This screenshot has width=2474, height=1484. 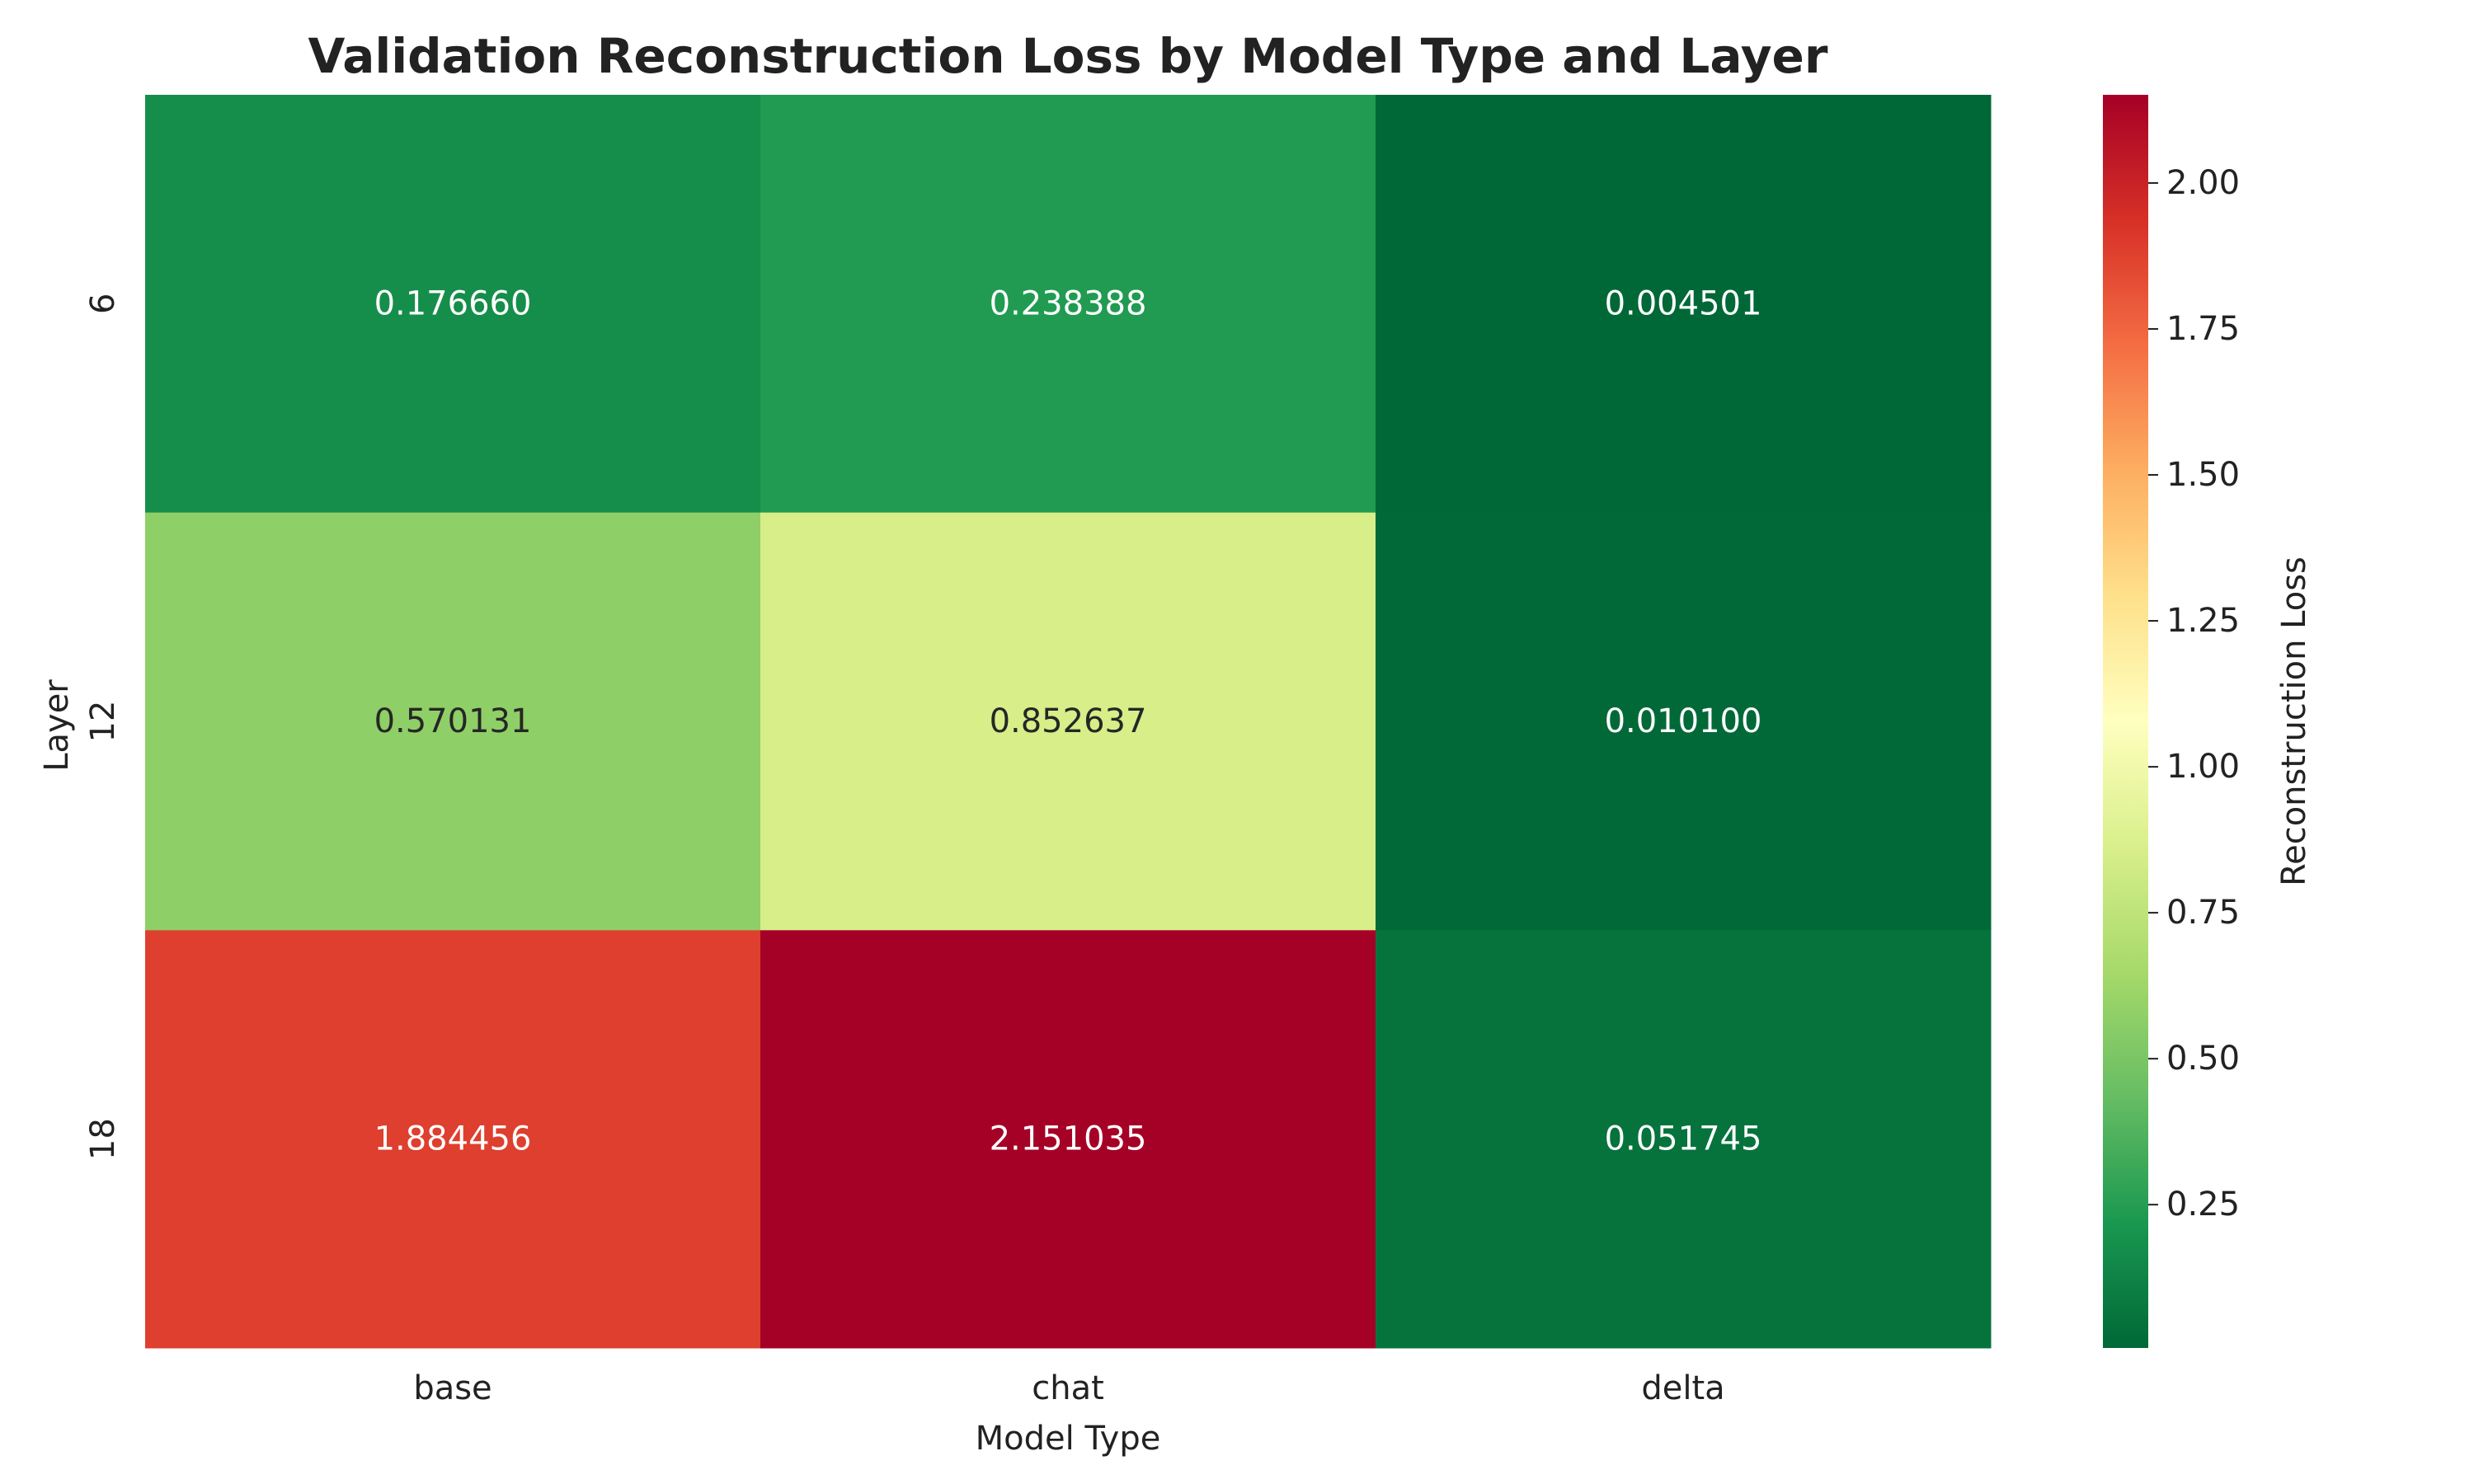 I want to click on cell-value-label: 0.010100, so click(x=1683, y=721).